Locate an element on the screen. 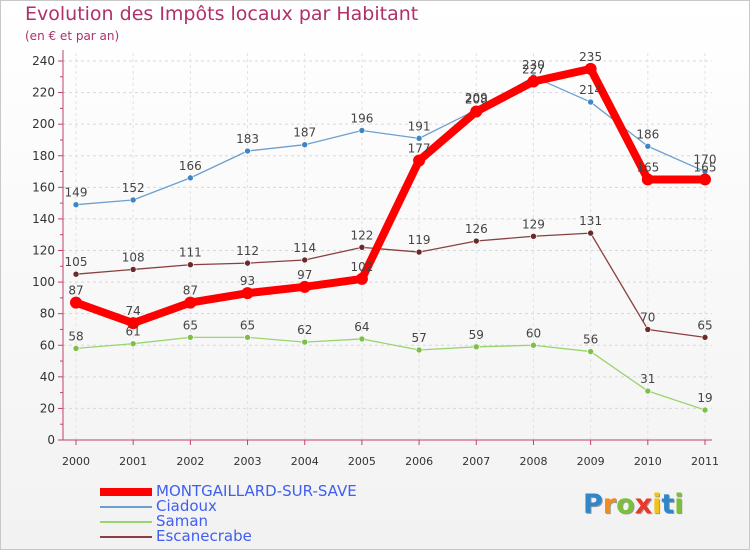 The height and width of the screenshot is (550, 750). y-tick-label: 100 is located at coordinates (43, 282).